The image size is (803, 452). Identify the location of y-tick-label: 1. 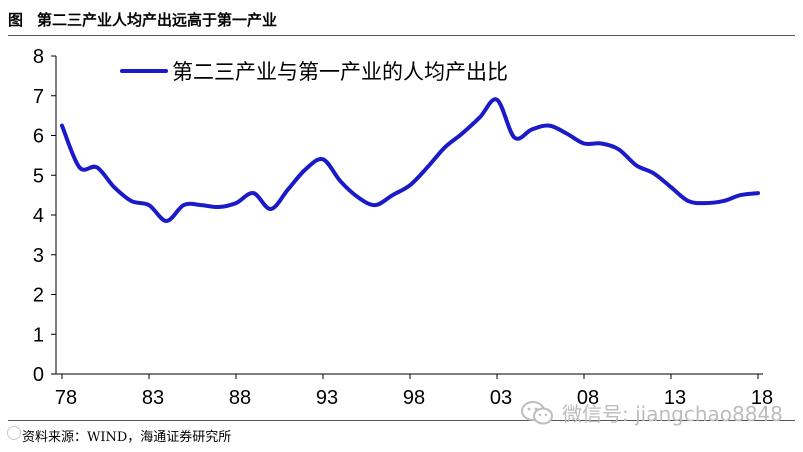
(38, 335).